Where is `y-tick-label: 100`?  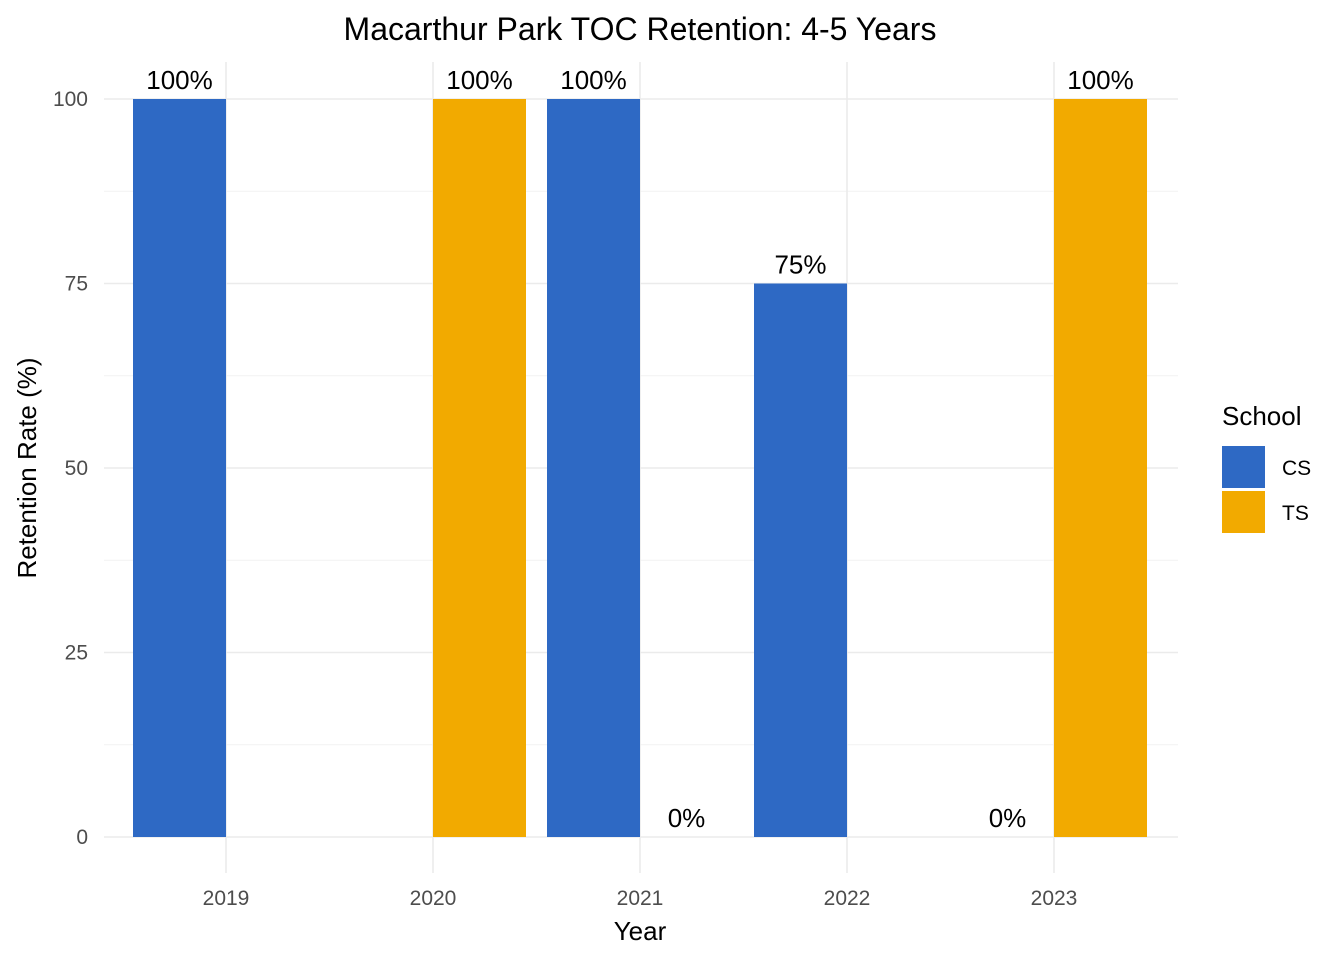
y-tick-label: 100 is located at coordinates (70, 99).